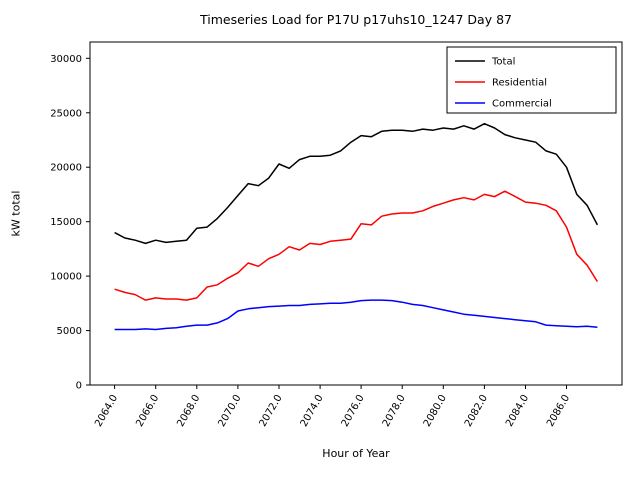 The image size is (640, 480). Describe the element at coordinates (394, 411) in the screenshot. I see `x-tick-label: 2078.0` at that location.